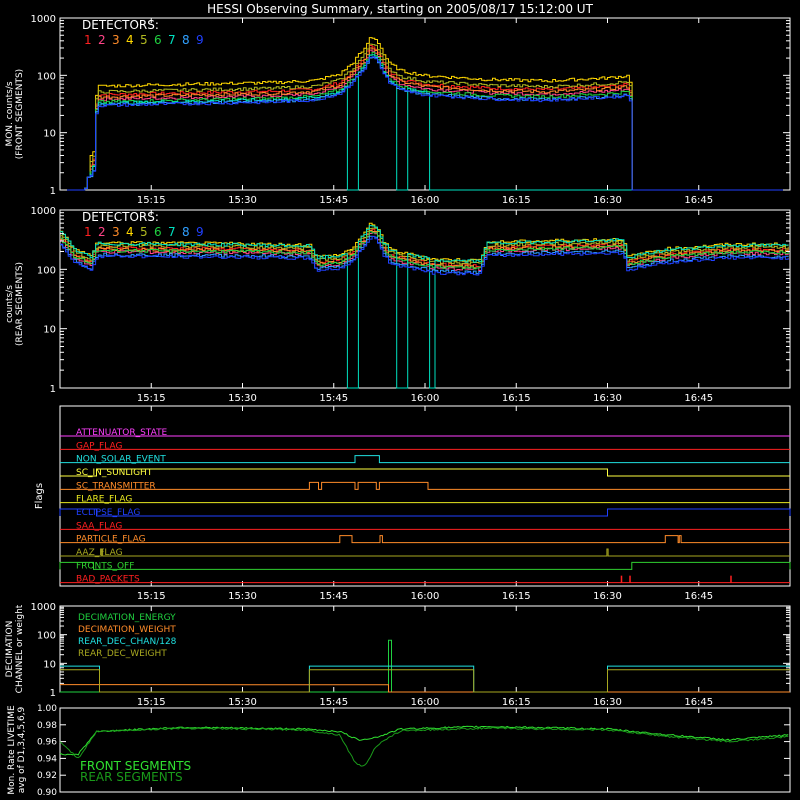 This screenshot has height=800, width=800. Describe the element at coordinates (151, 200) in the screenshot. I see `front-xtick-label: 15:15` at that location.